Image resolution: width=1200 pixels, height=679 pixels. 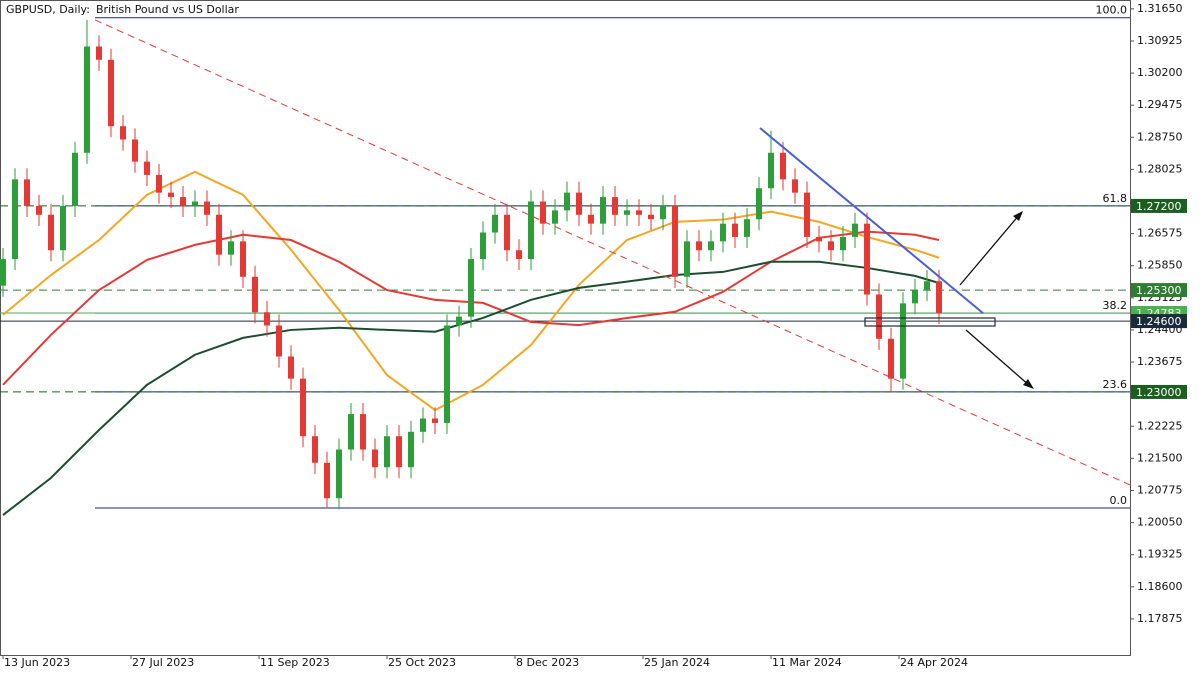 I want to click on annotations, so click(x=949, y=300).